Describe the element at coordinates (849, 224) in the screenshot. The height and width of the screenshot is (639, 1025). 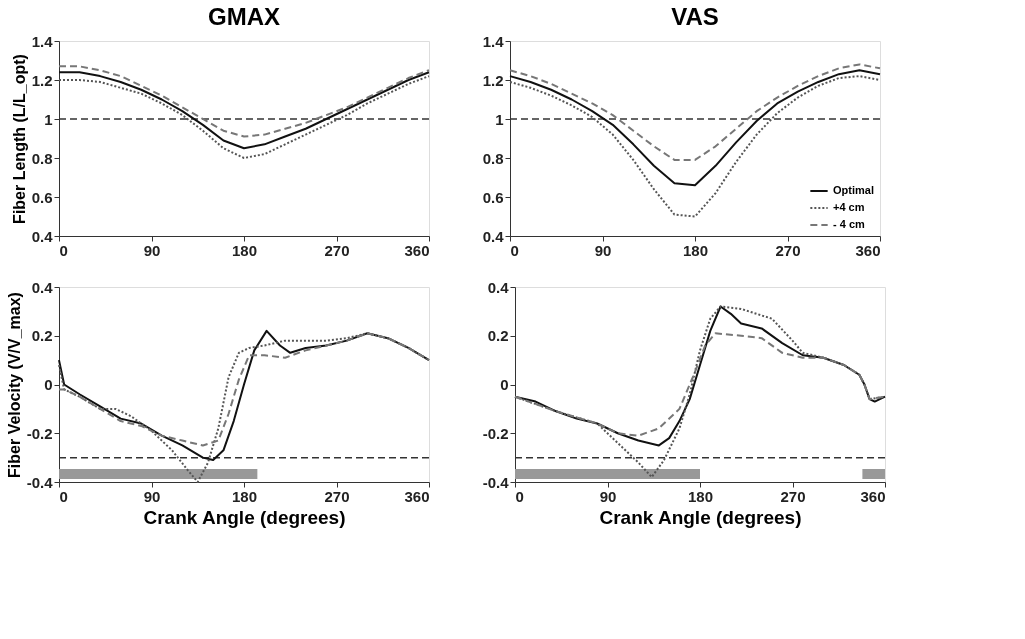
I see `legend-label: - 4 cm` at that location.